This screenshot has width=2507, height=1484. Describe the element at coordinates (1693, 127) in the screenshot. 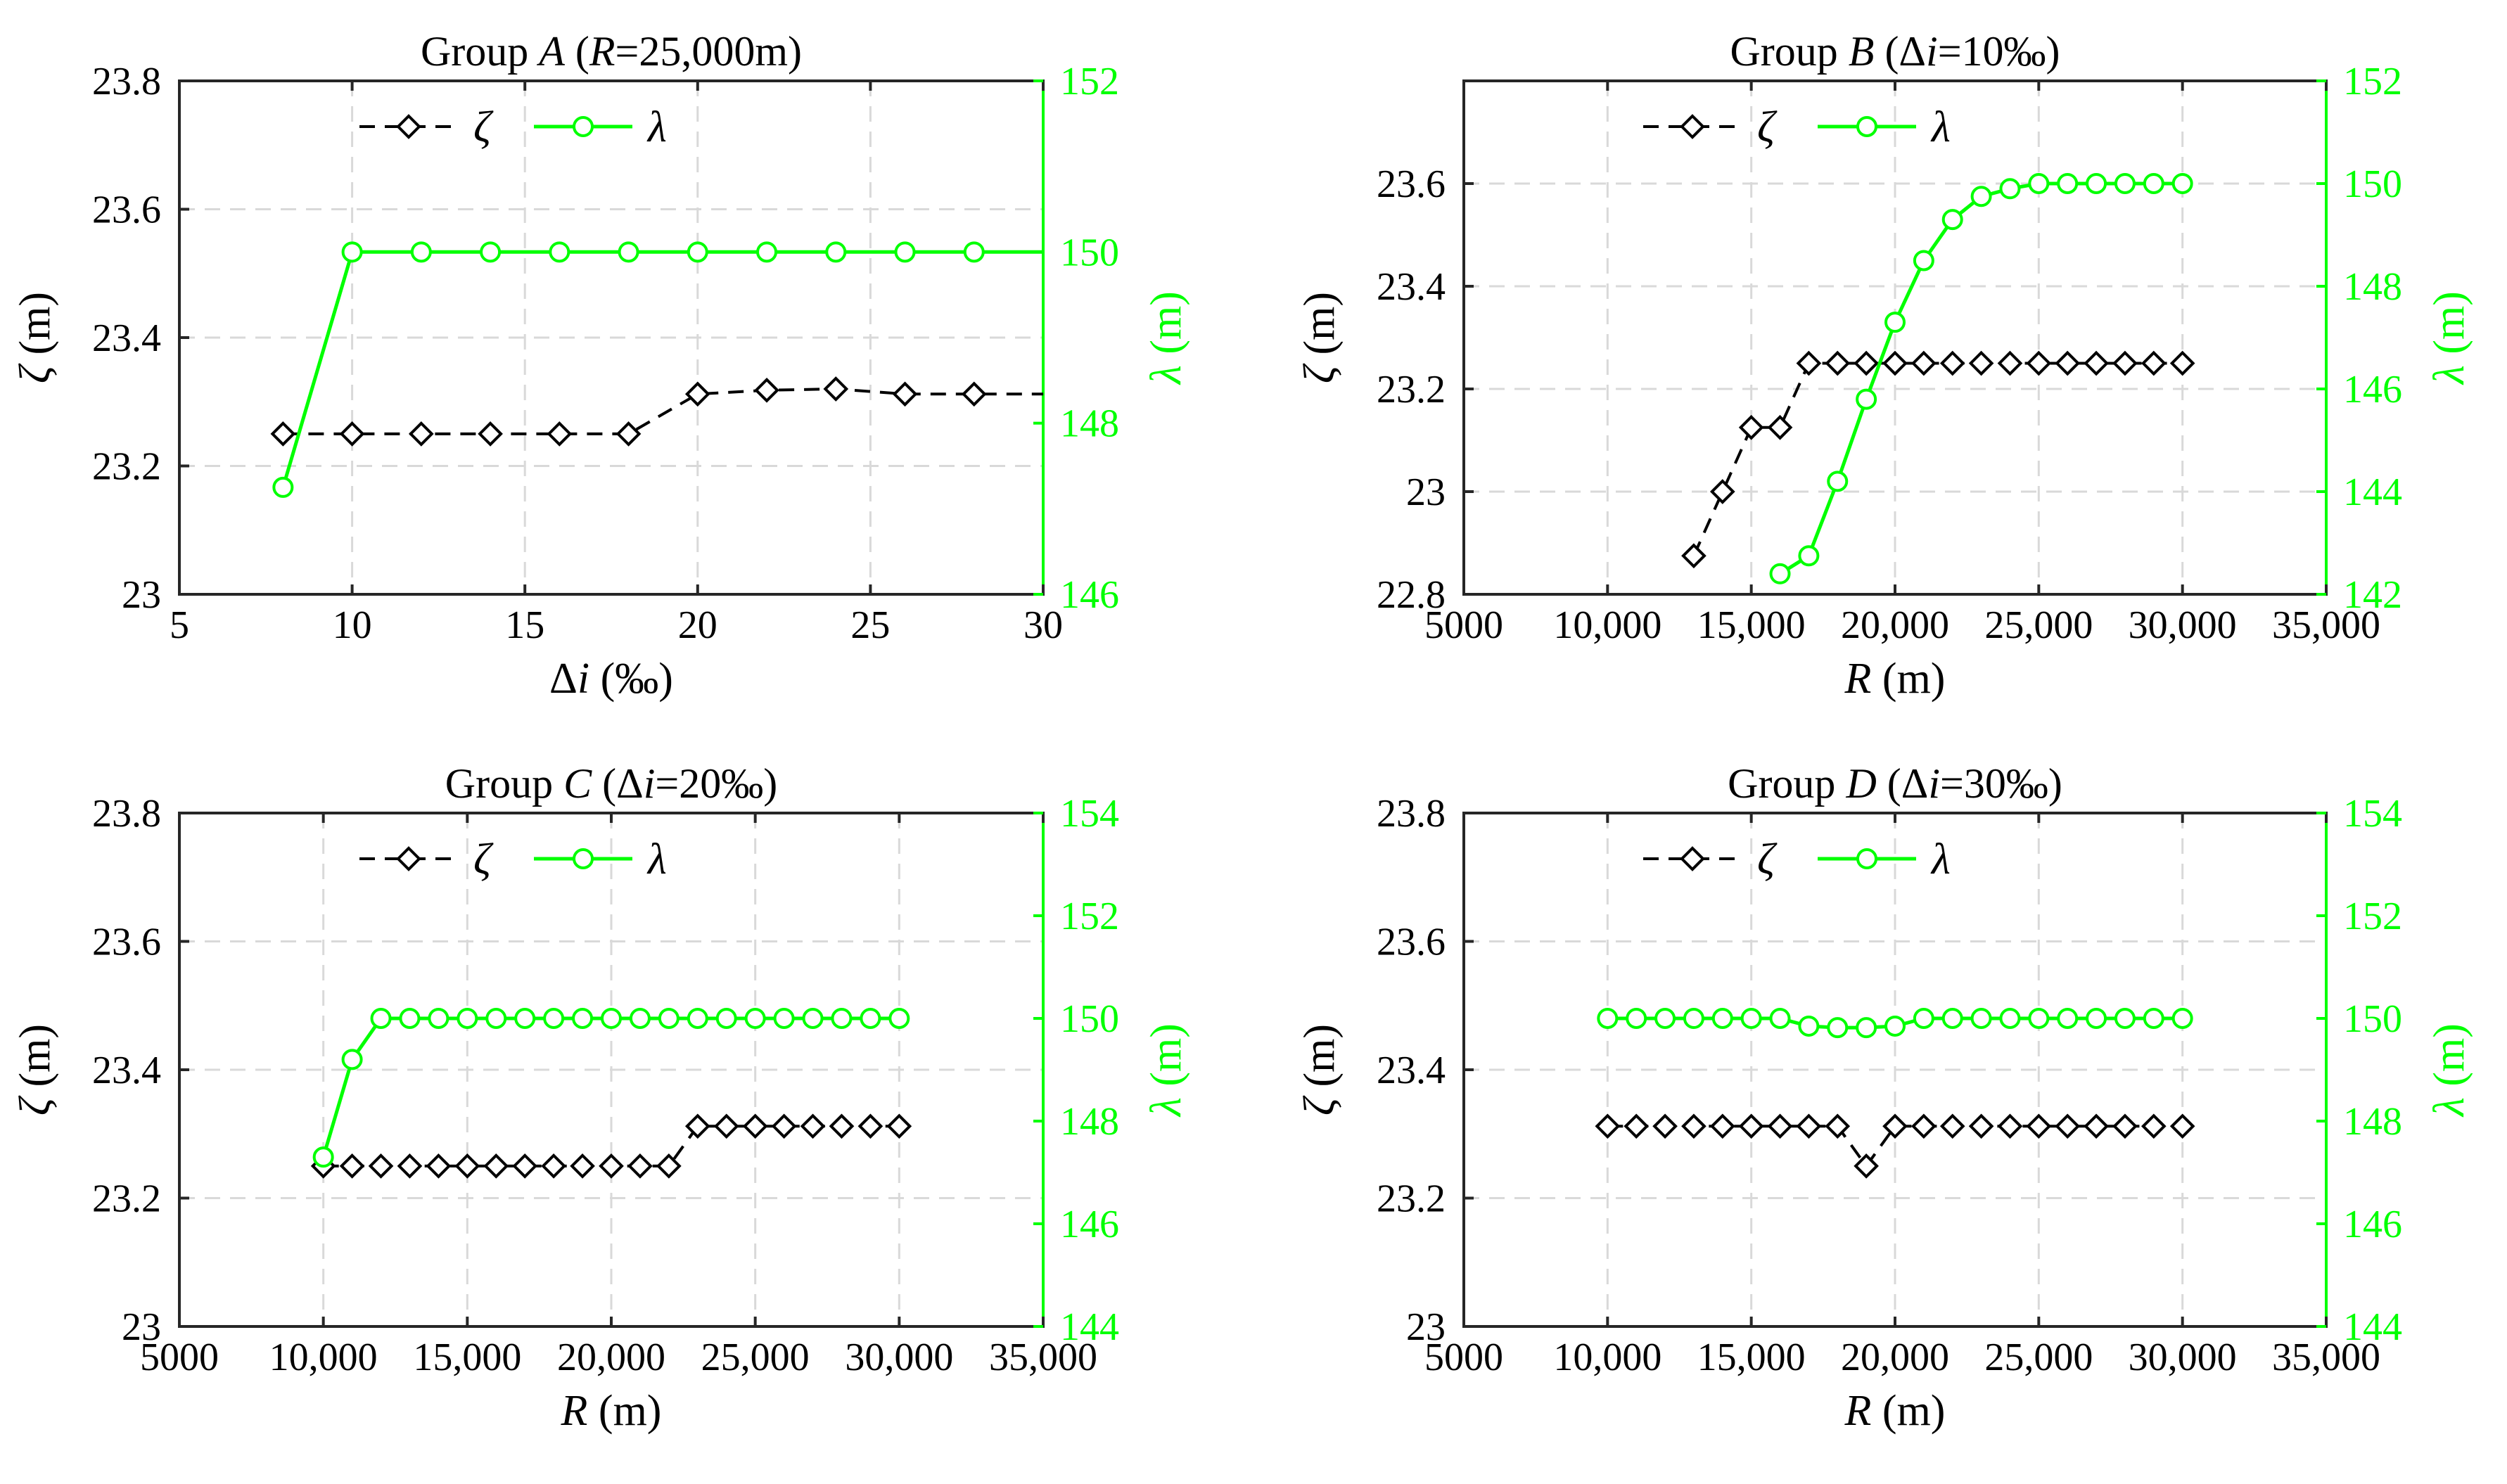

I see `legend-zeta-marker` at that location.